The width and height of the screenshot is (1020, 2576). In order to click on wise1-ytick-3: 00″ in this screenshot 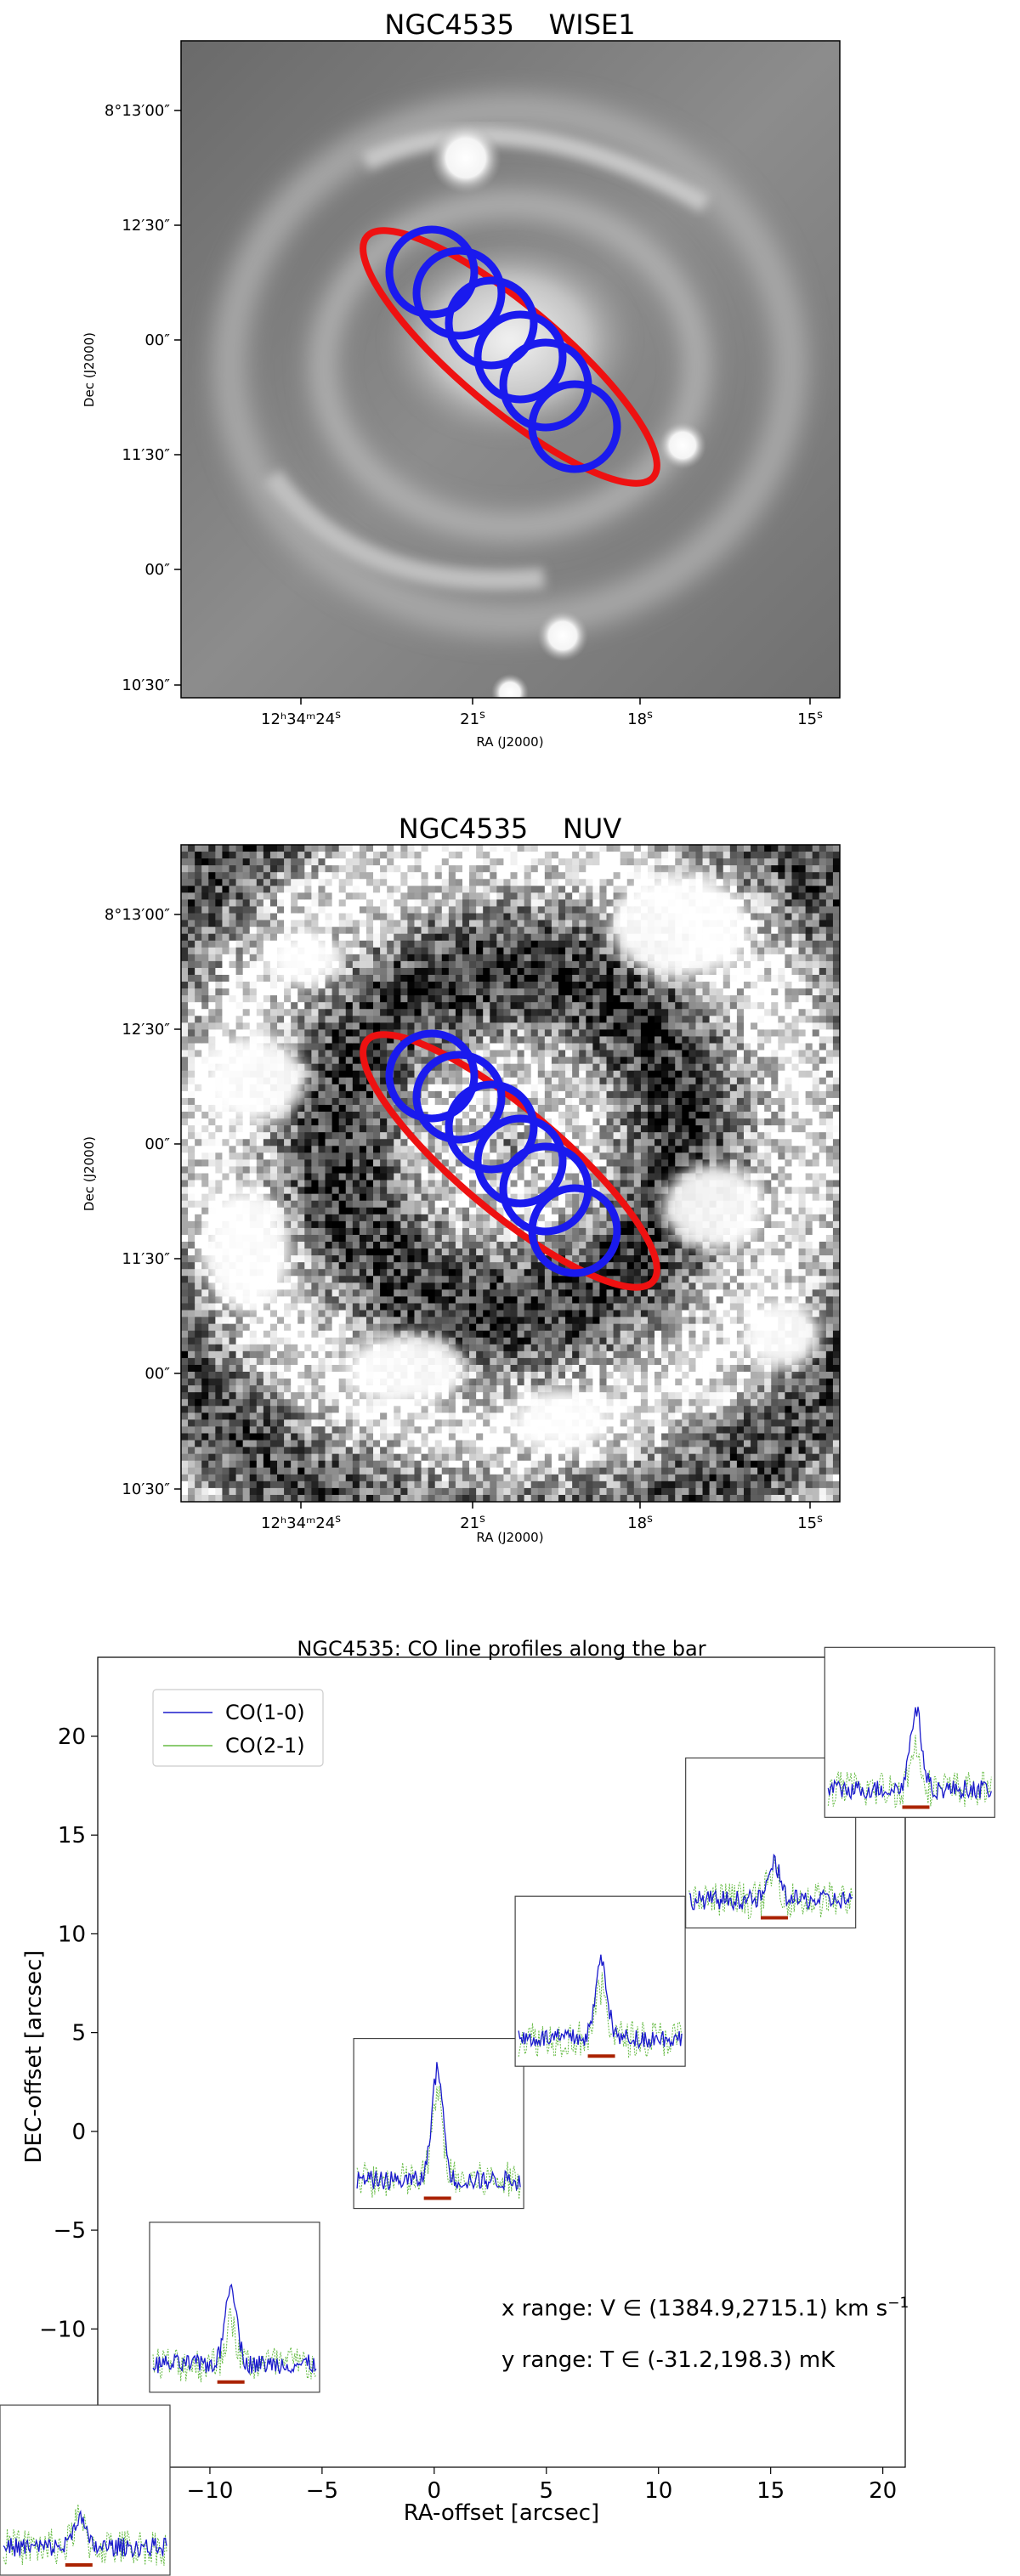, I will do `click(157, 340)`.